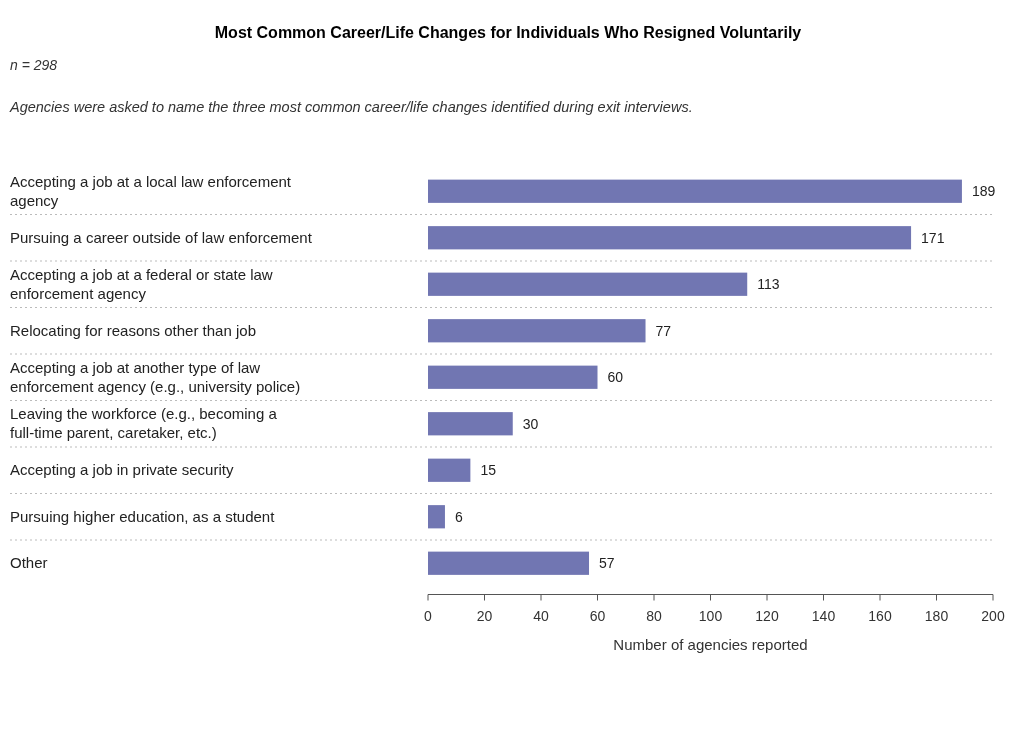  I want to click on y-tick-label: Other, so click(29, 563).